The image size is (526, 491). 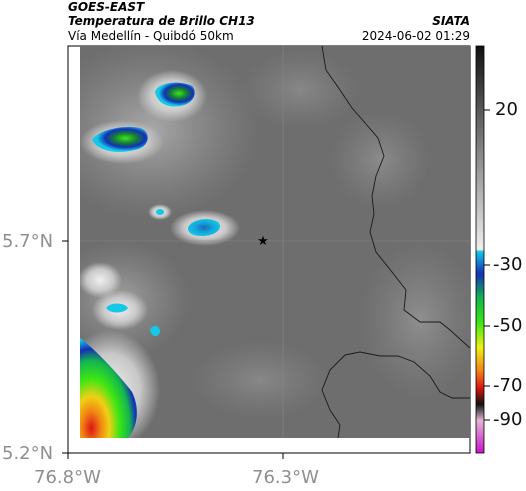 What do you see at coordinates (407, 375) in the screenshot?
I see `department-border-east` at bounding box center [407, 375].